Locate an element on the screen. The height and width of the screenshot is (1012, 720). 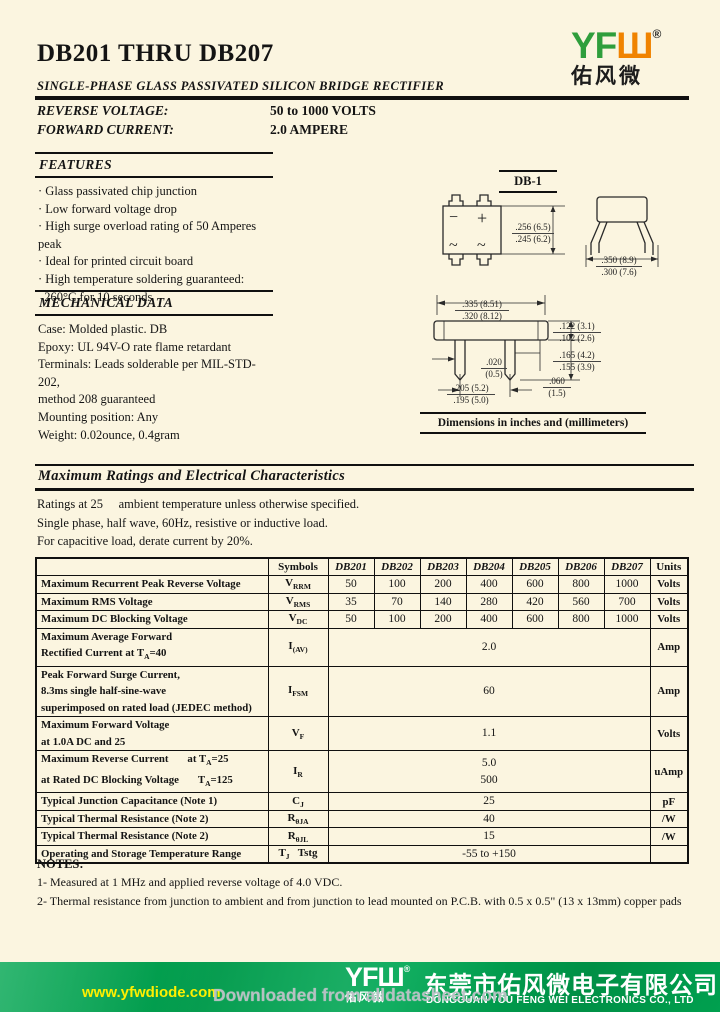
brand-logo-text: YFШ® is located at coordinates (616, 45).